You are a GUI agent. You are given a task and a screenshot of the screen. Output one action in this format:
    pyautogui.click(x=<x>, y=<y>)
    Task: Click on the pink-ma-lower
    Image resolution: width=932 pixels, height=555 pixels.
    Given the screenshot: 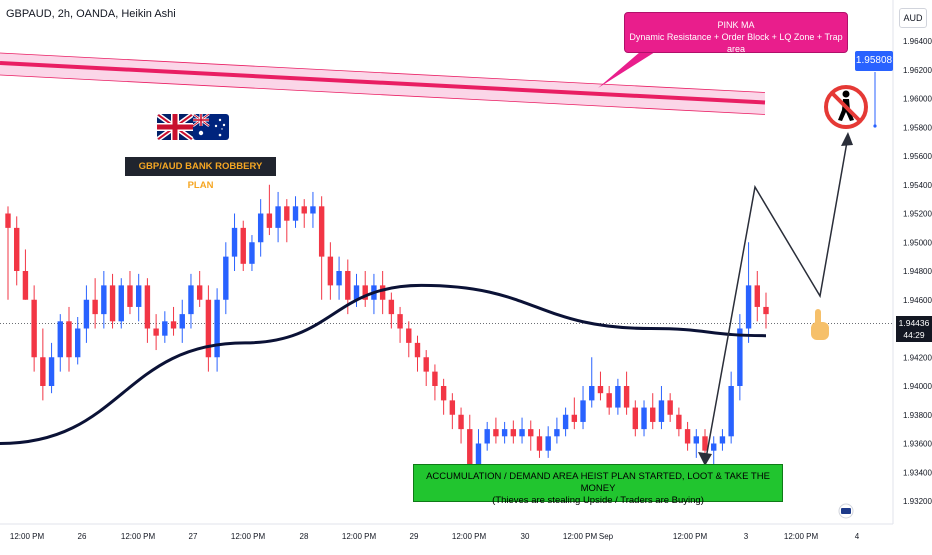 What is the action you would take?
    pyautogui.click(x=383, y=94)
    